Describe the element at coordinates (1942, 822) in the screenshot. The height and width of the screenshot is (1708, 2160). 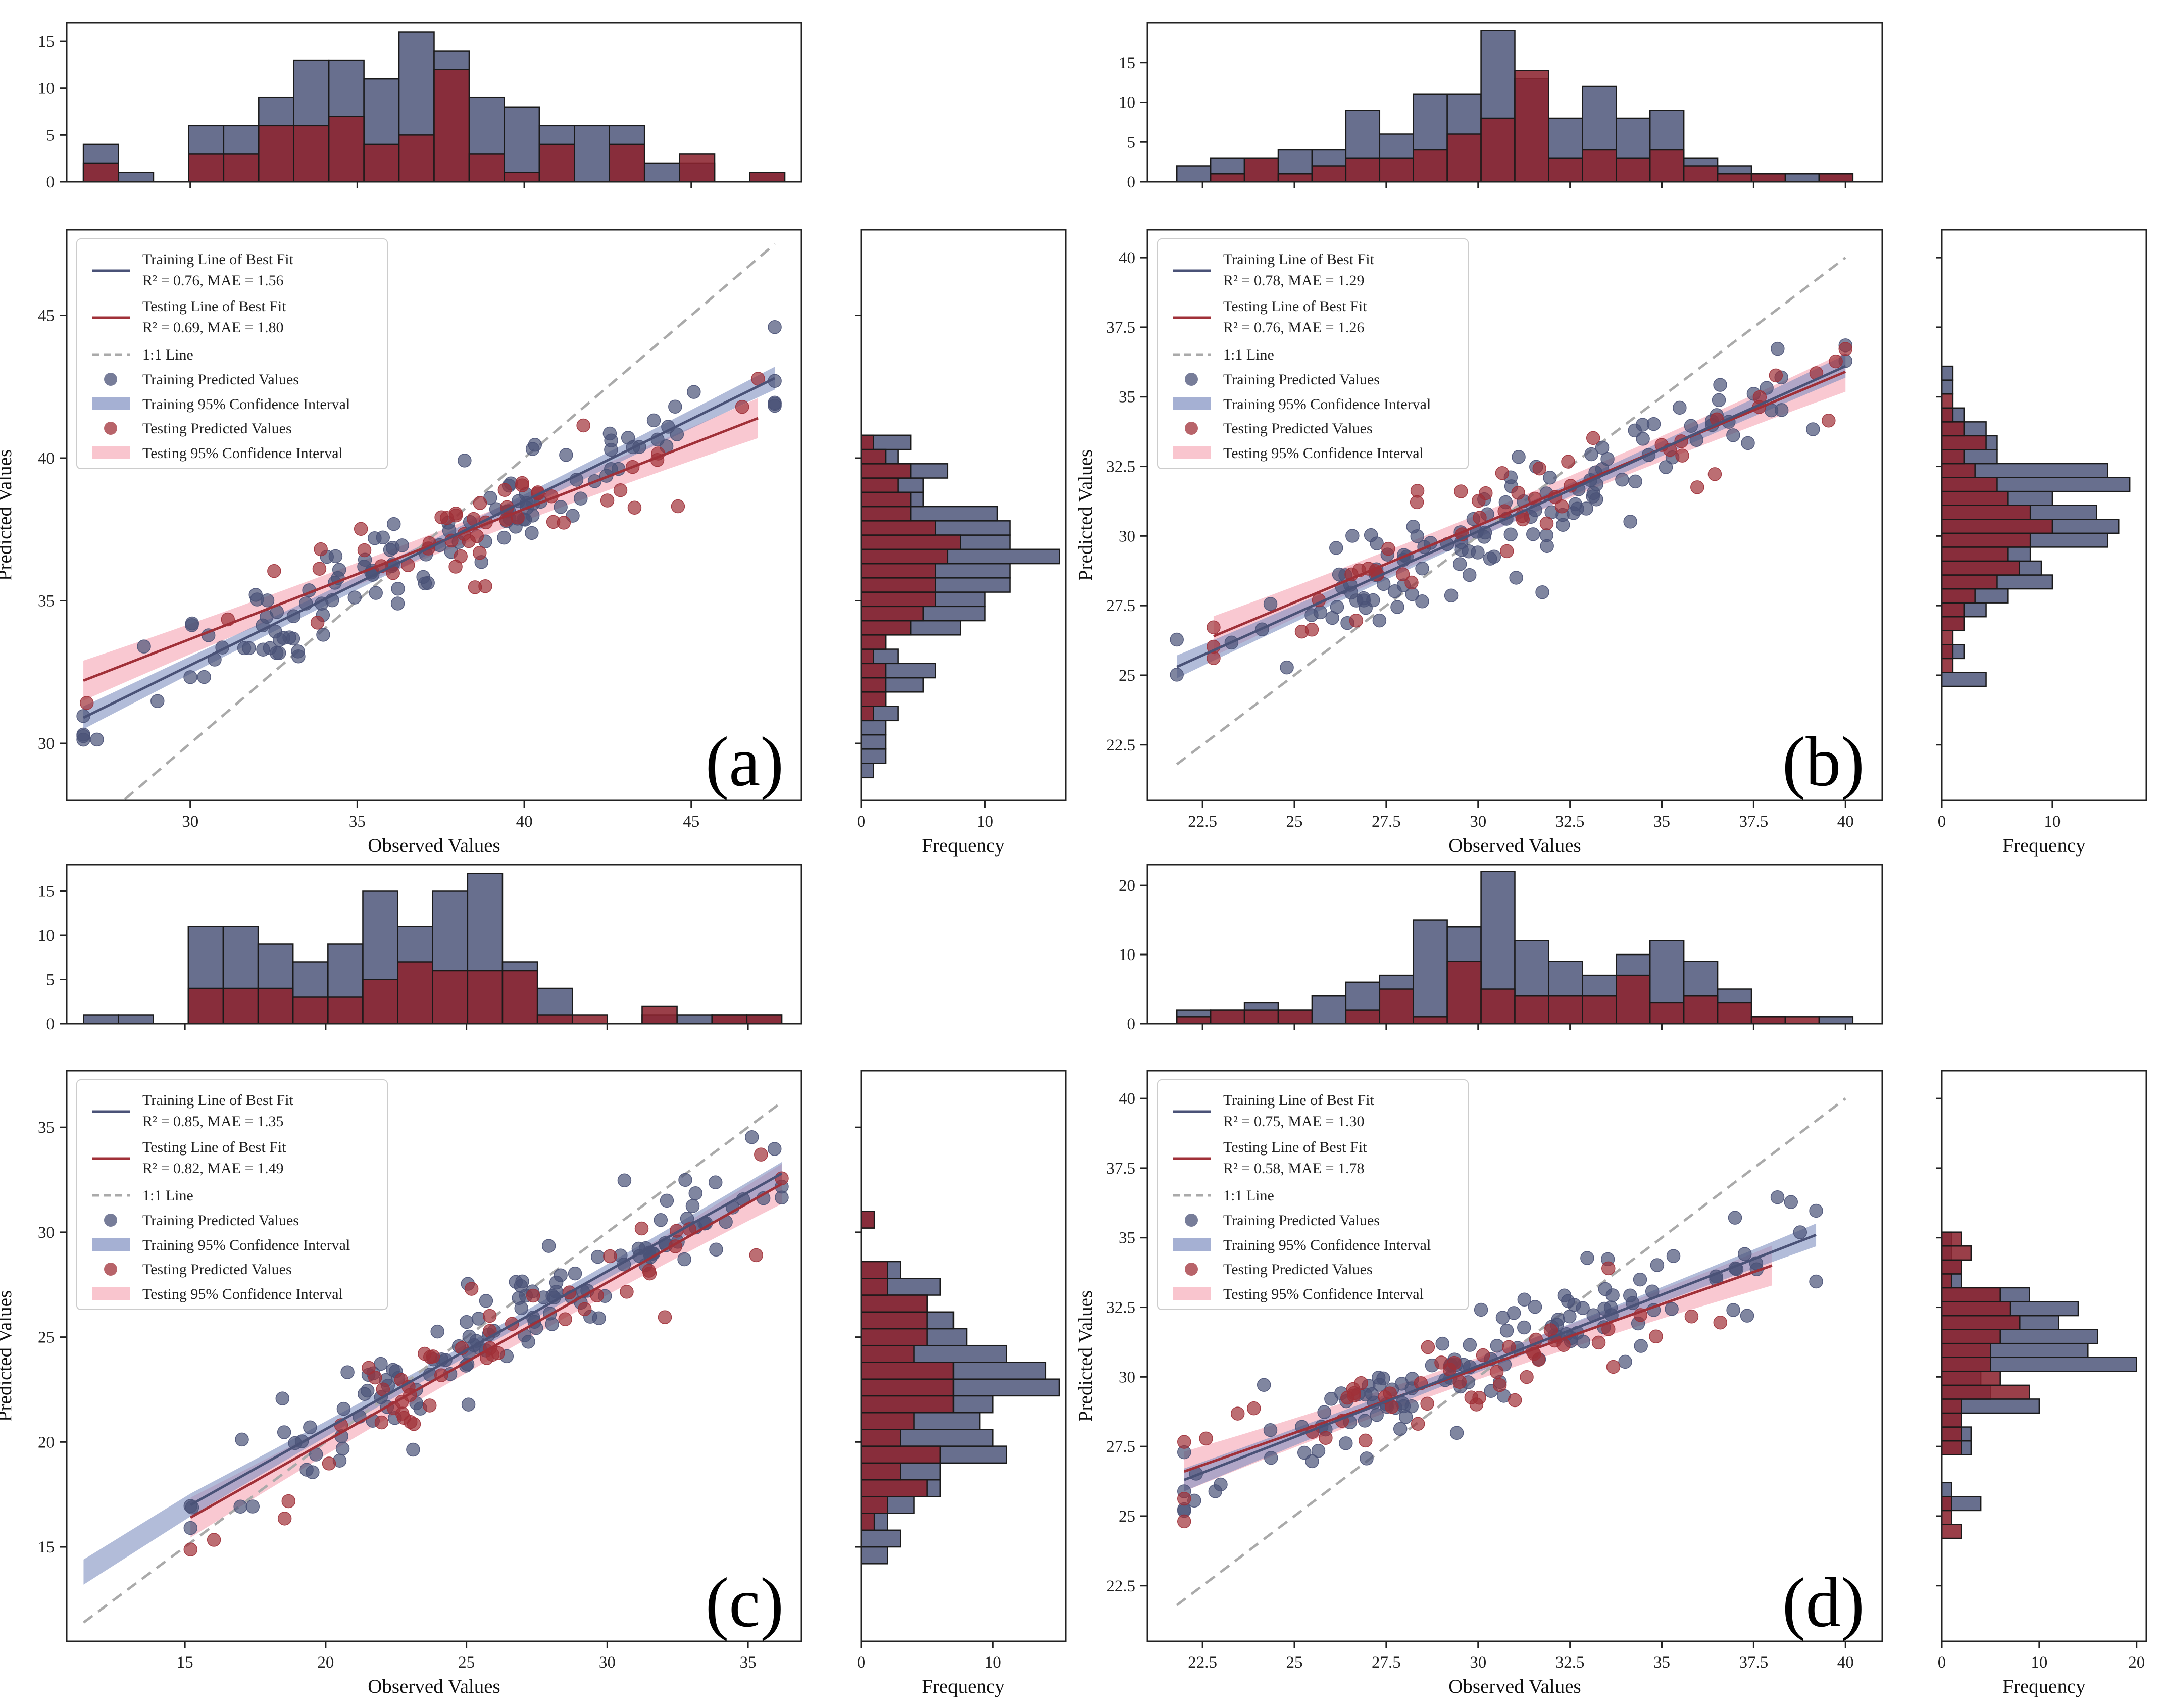
I see `right-hist-tick-label: 0` at that location.